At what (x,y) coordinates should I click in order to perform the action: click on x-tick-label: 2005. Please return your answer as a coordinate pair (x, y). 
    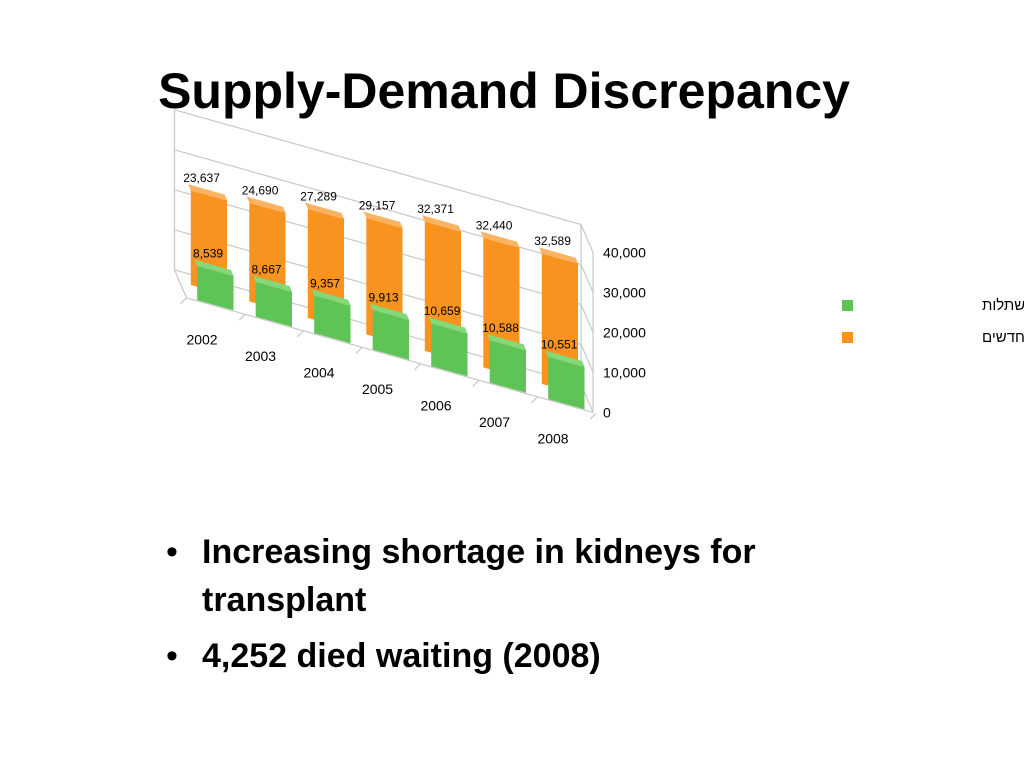
    Looking at the image, I should click on (377, 389).